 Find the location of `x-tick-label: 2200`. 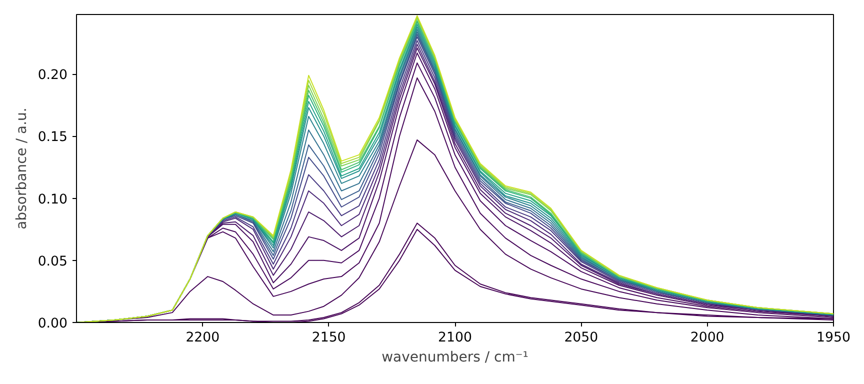

x-tick-label: 2200 is located at coordinates (203, 338).